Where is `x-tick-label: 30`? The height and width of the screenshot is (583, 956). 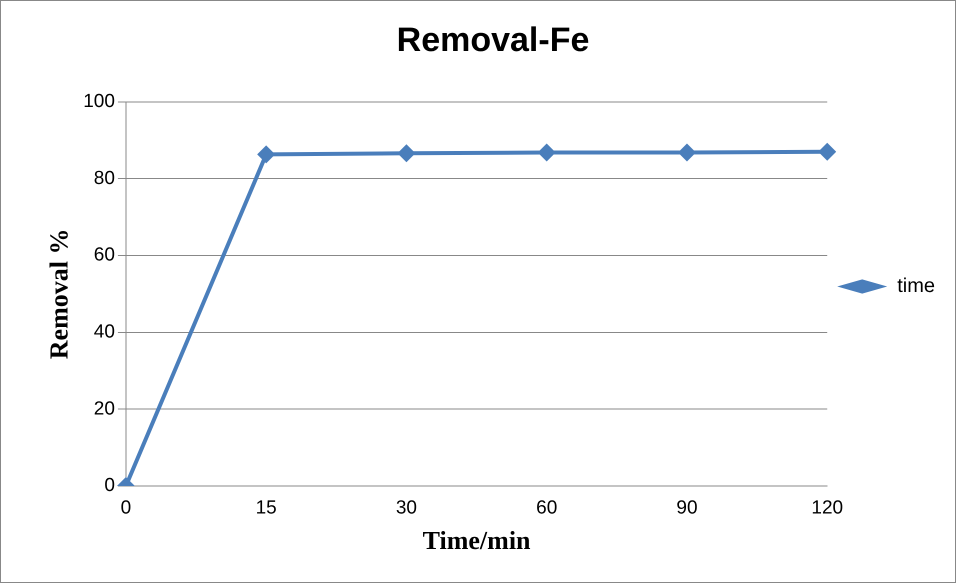 x-tick-label: 30 is located at coordinates (406, 508).